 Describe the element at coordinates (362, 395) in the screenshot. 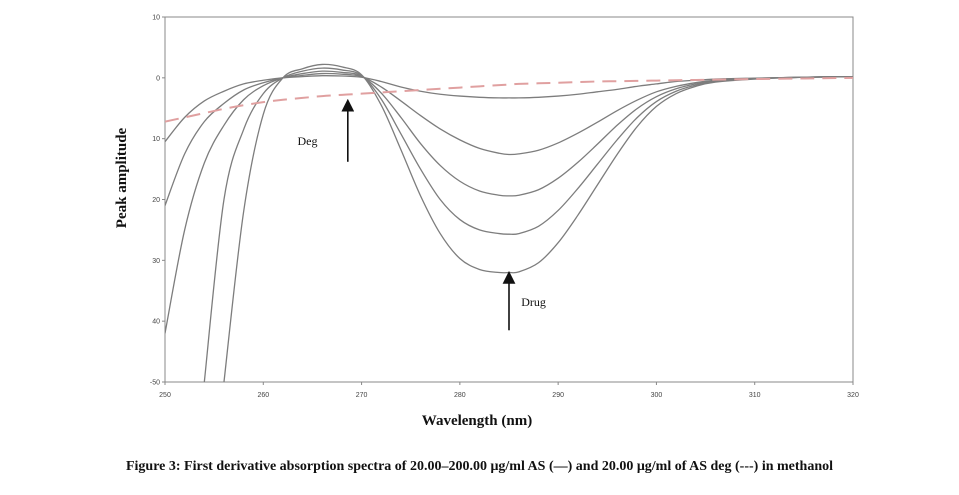

I see `x-tick-label: 270` at that location.